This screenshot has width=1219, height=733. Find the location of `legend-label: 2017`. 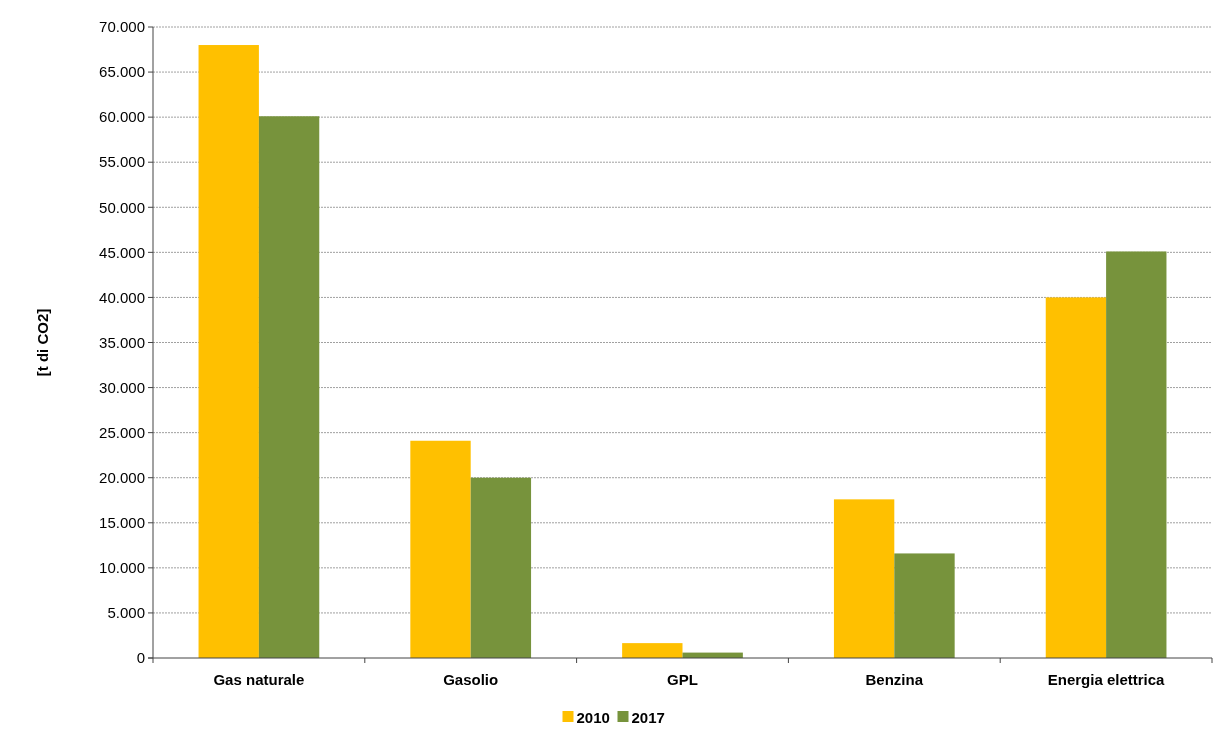

legend-label: 2017 is located at coordinates (648, 717).